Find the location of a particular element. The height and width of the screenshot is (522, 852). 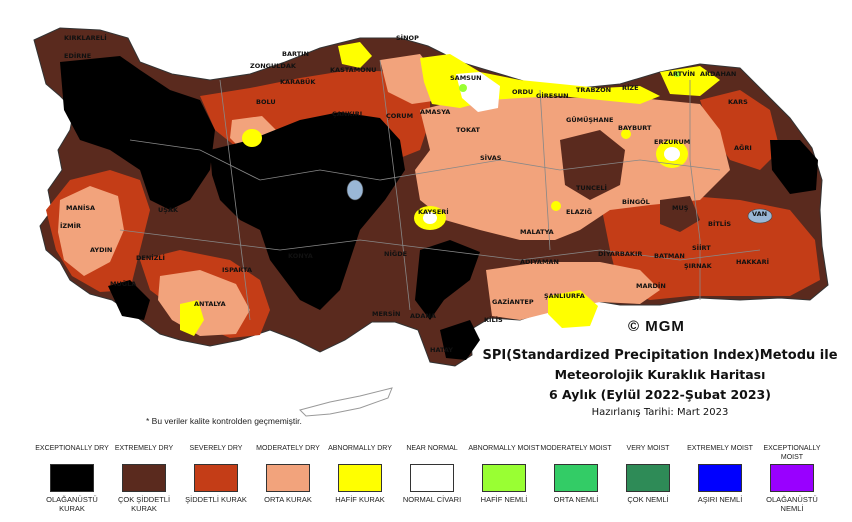

legend-en-label: EXTREMELY MOIST is located at coordinates (720, 448).